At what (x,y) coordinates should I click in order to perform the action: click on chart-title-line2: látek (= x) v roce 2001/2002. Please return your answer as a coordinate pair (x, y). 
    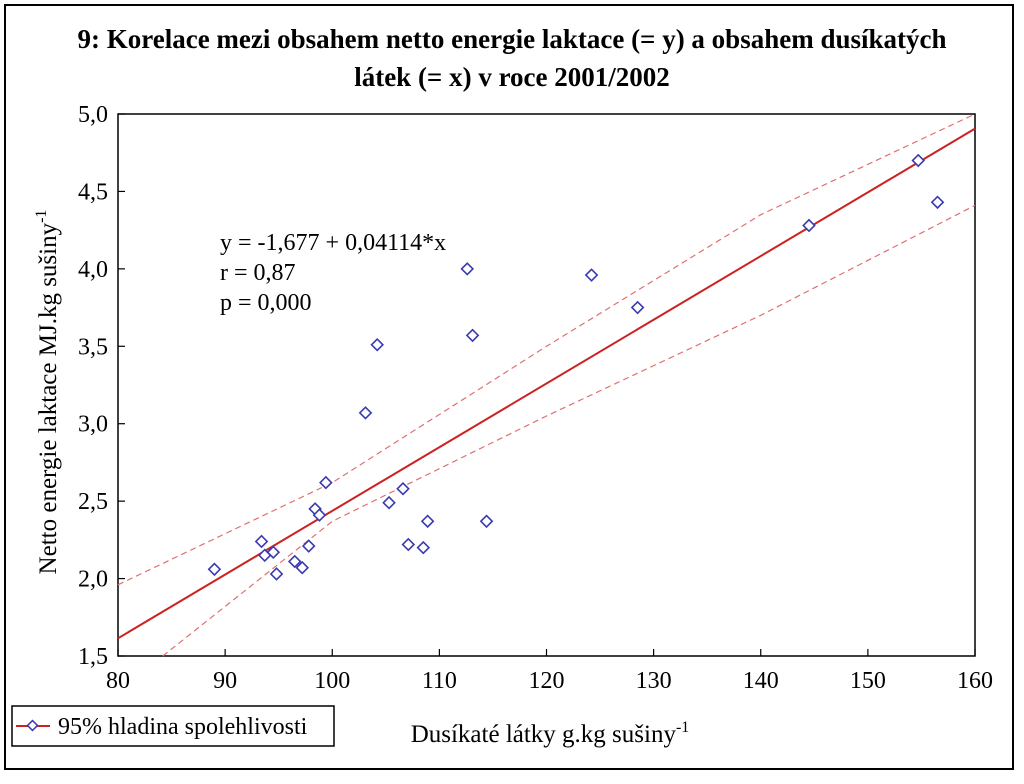
    Looking at the image, I should click on (512, 77).